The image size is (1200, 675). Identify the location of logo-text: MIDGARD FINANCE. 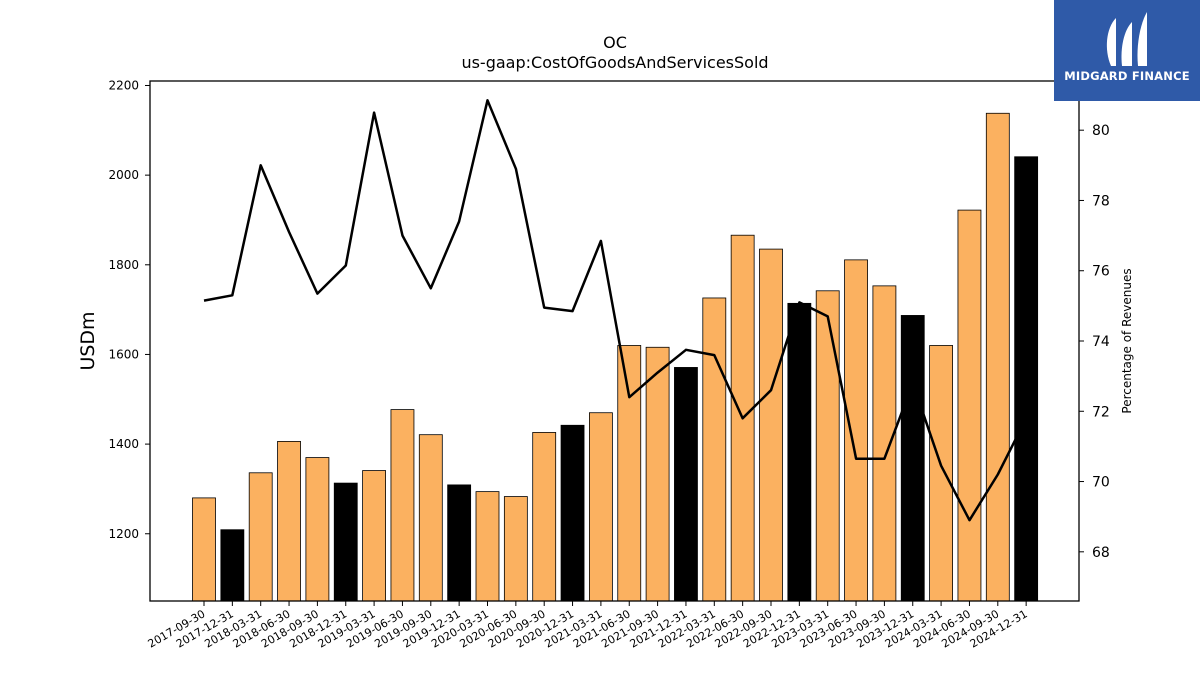
(1127, 76).